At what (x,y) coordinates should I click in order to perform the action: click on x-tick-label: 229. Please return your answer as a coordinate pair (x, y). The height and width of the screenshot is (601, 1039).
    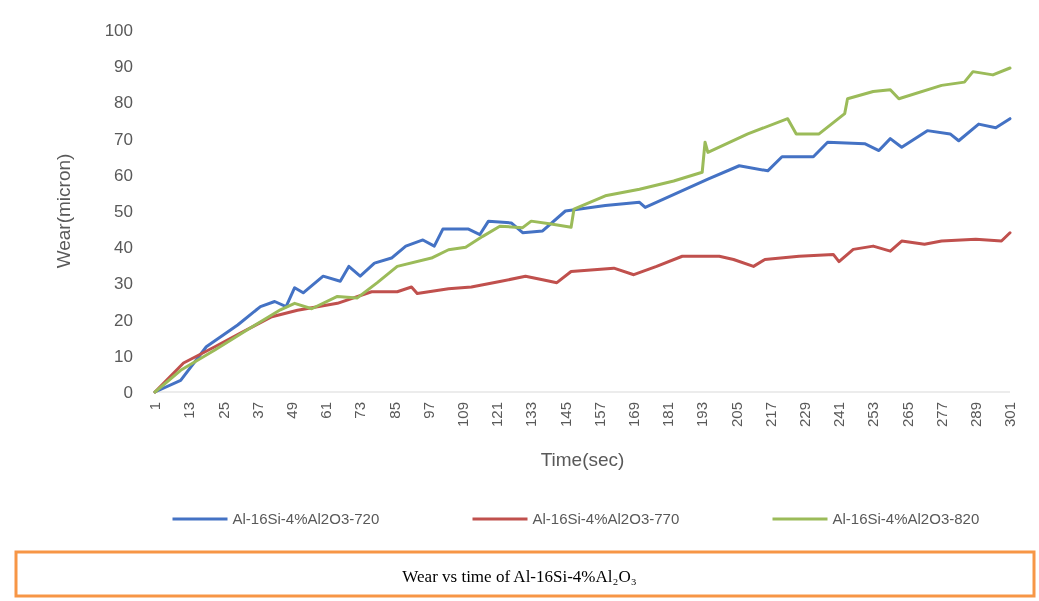
    Looking at the image, I should click on (805, 415).